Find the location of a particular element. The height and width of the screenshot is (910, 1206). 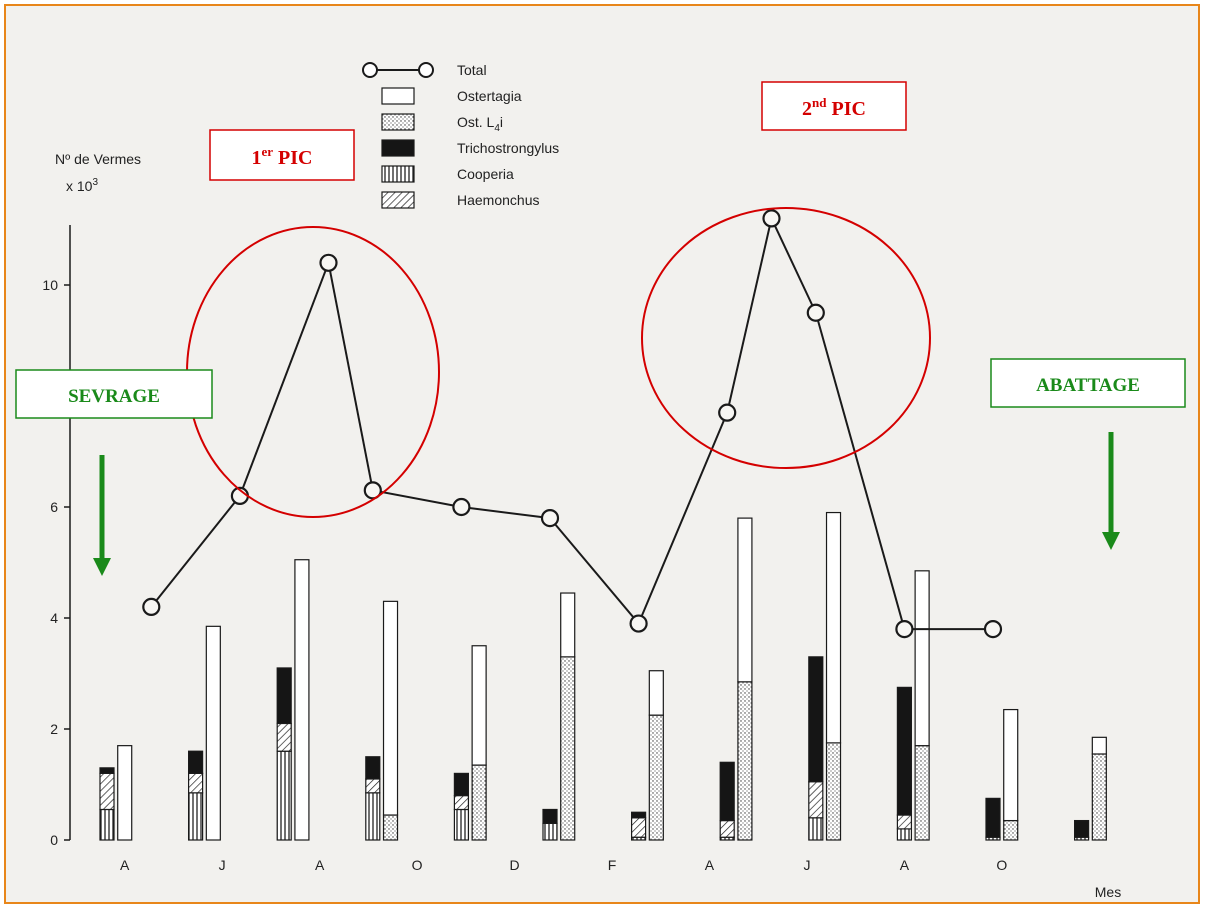

abattage-label: ABATTAGE is located at coordinates (1088, 383).